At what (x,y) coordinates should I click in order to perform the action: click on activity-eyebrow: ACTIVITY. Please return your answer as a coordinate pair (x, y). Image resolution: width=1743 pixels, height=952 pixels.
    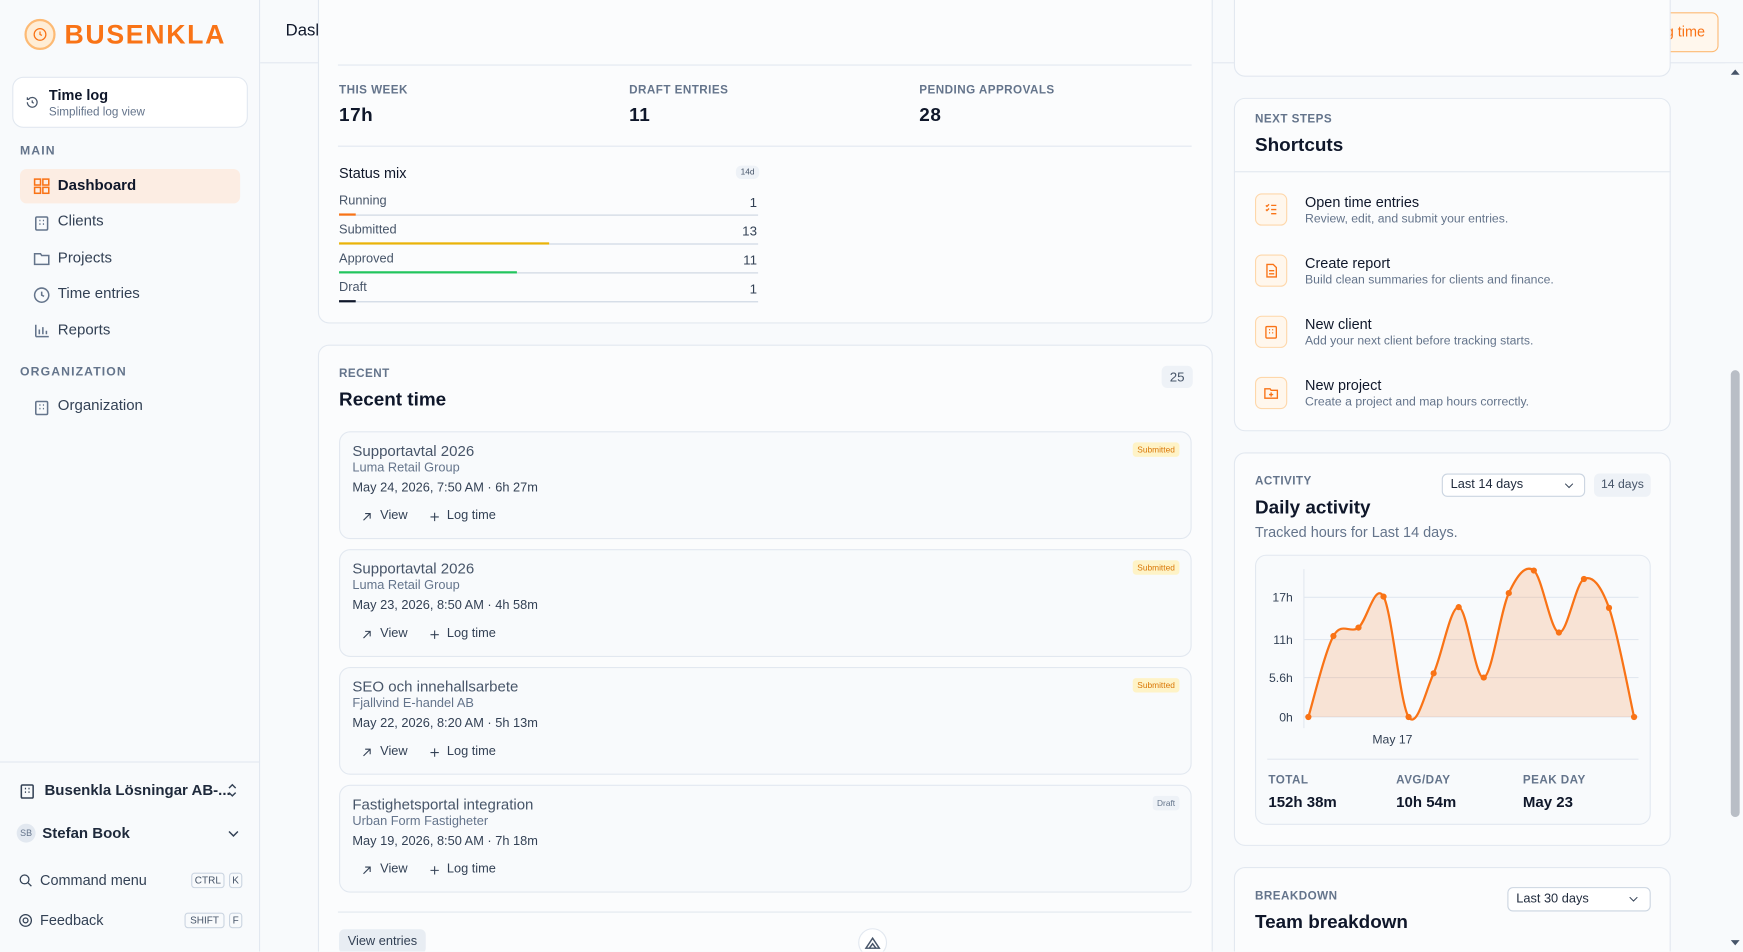
    Looking at the image, I should click on (1283, 481).